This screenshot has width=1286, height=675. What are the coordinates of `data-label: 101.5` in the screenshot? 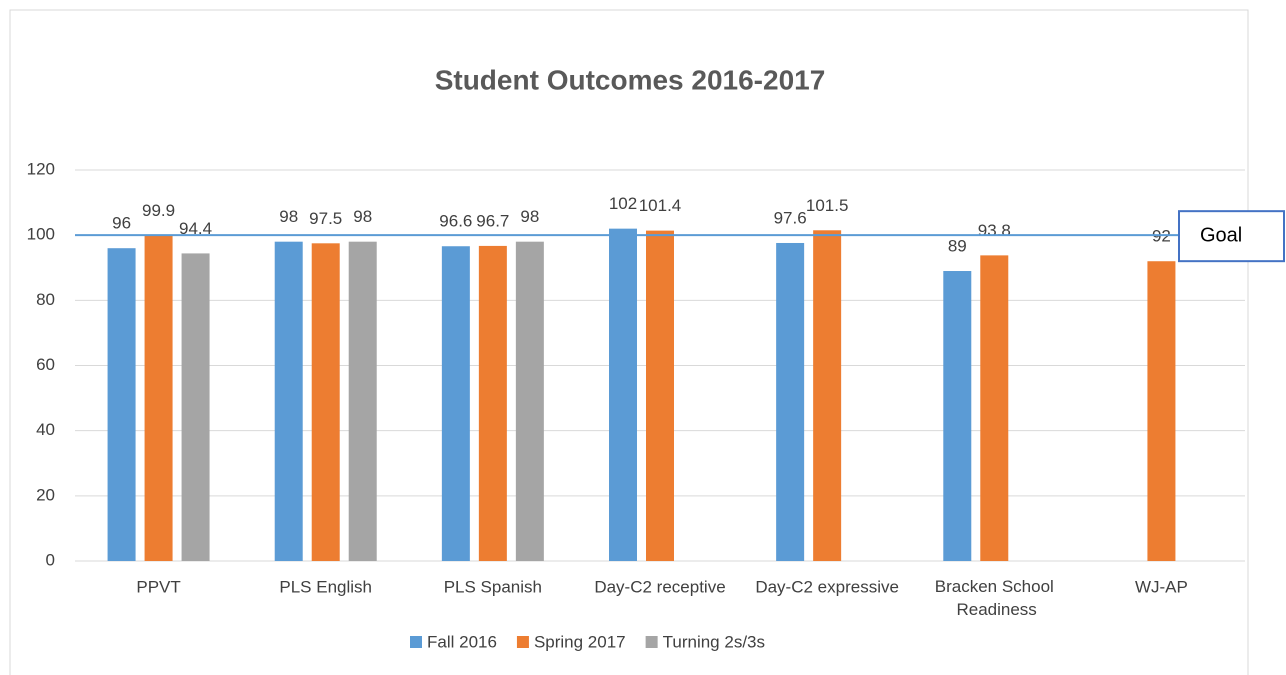 It's located at (827, 205).